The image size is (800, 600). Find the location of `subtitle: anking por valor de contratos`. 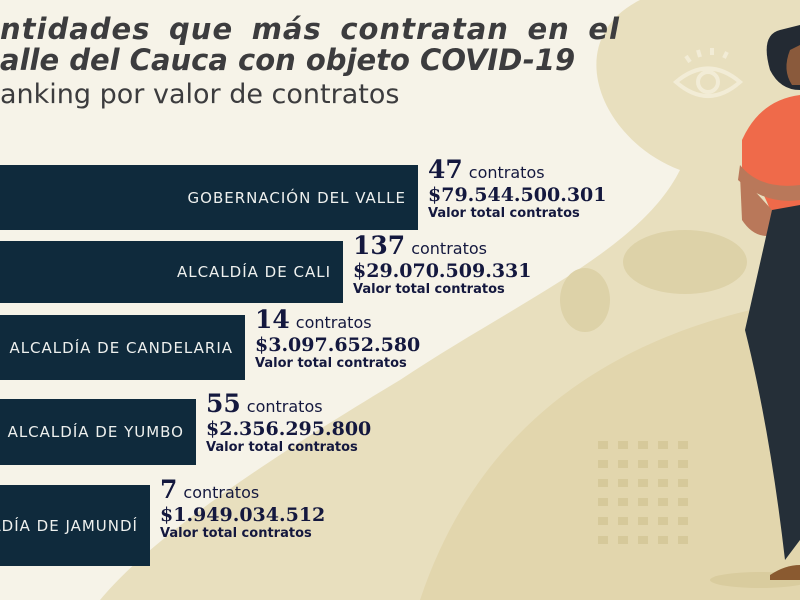

subtitle: anking por valor de contratos is located at coordinates (200, 94).